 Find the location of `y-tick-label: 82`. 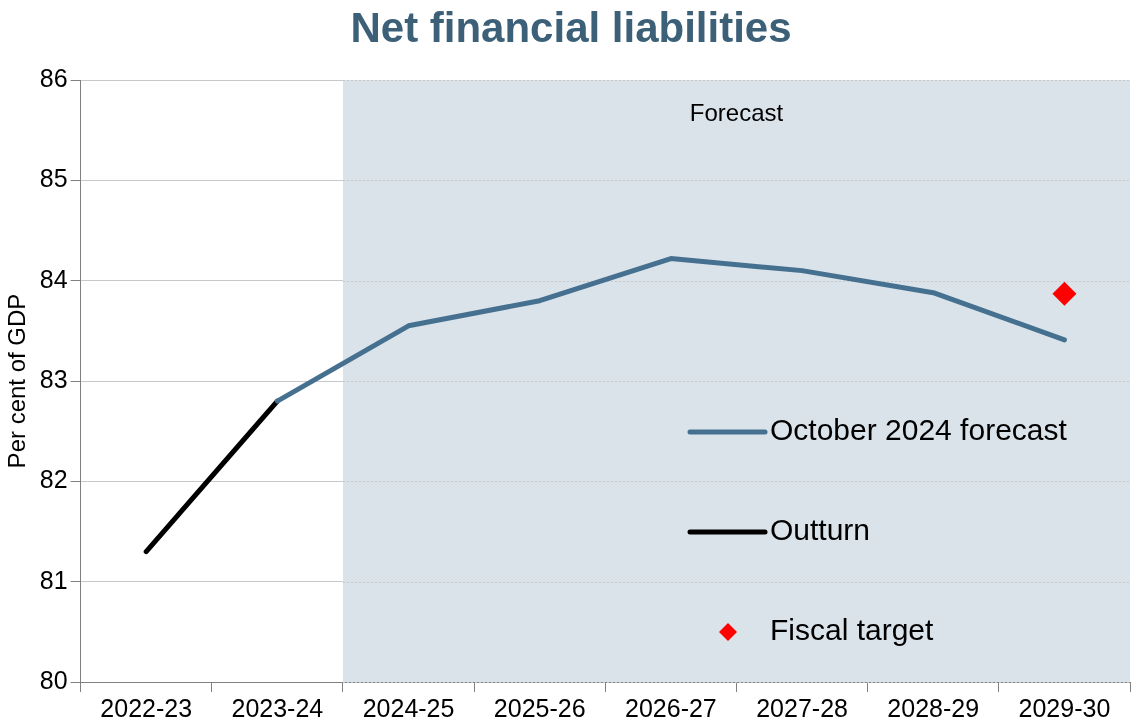

y-tick-label: 82 is located at coordinates (53, 479).